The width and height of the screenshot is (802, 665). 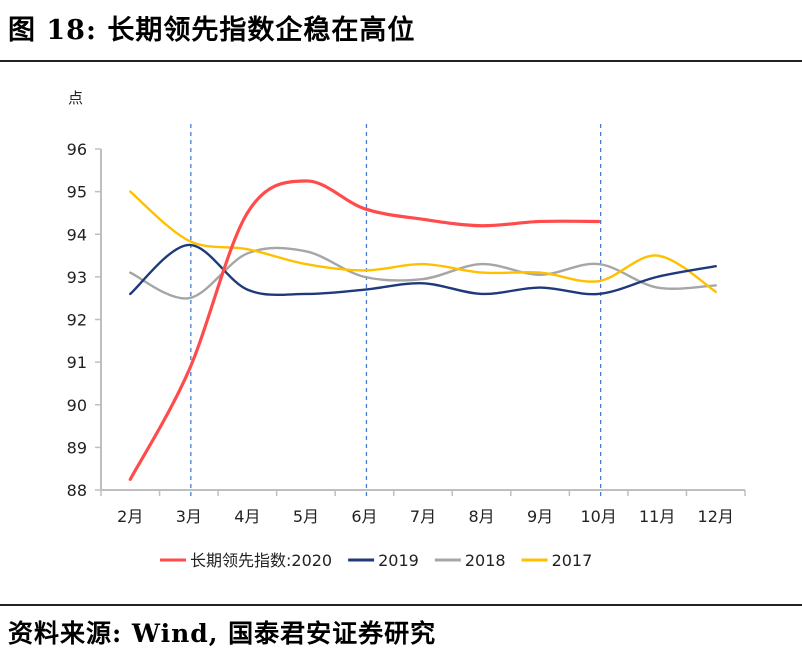 I want to click on x-tick-label: 9月, so click(x=540, y=516).